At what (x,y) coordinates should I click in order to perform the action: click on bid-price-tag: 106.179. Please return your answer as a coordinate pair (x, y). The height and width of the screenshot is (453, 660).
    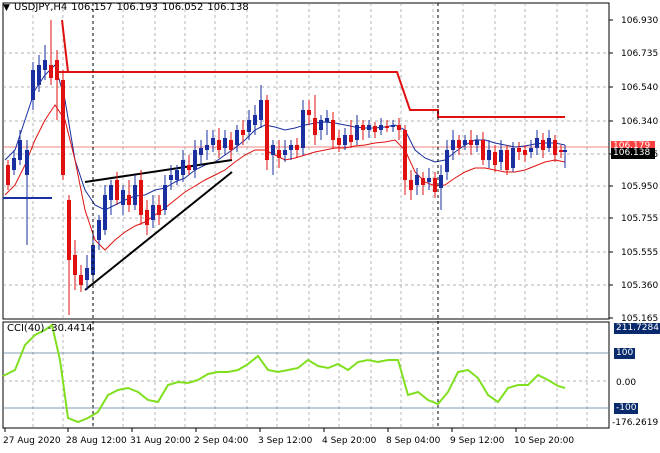
    Looking at the image, I should click on (633, 146).